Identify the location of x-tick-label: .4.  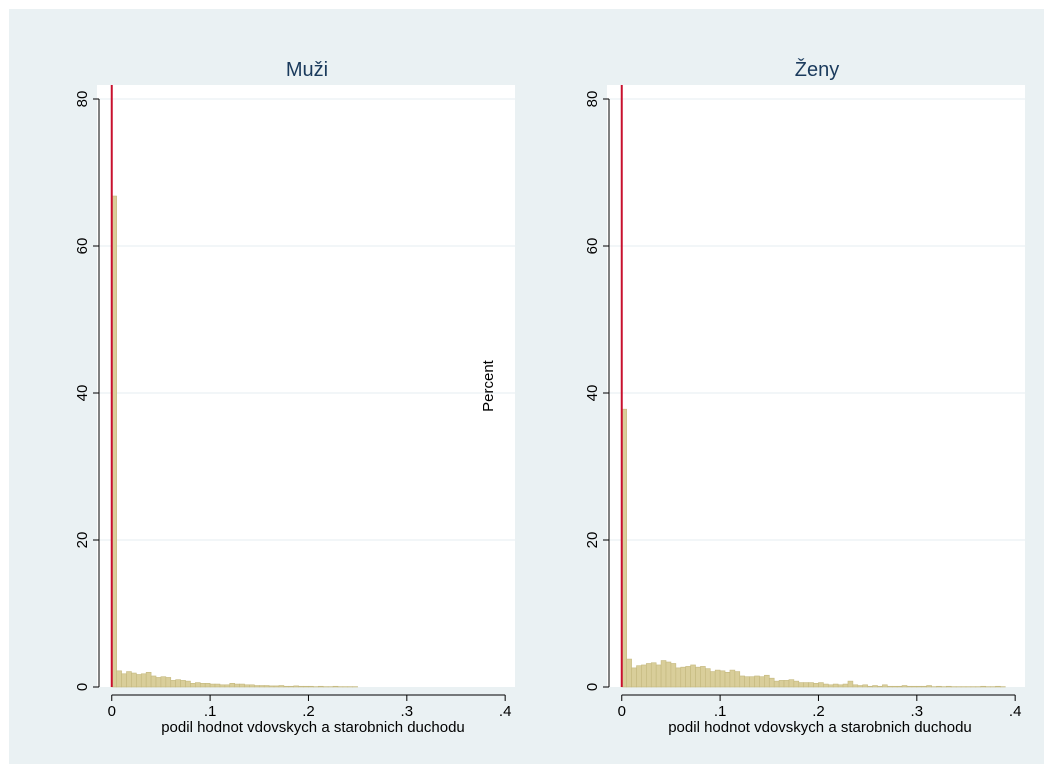
(1015, 711).